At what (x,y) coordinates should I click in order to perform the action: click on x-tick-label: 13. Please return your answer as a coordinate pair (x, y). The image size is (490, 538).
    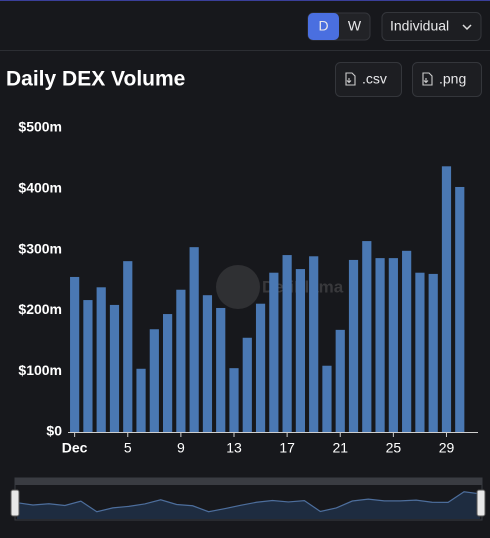
    Looking at the image, I should click on (234, 448).